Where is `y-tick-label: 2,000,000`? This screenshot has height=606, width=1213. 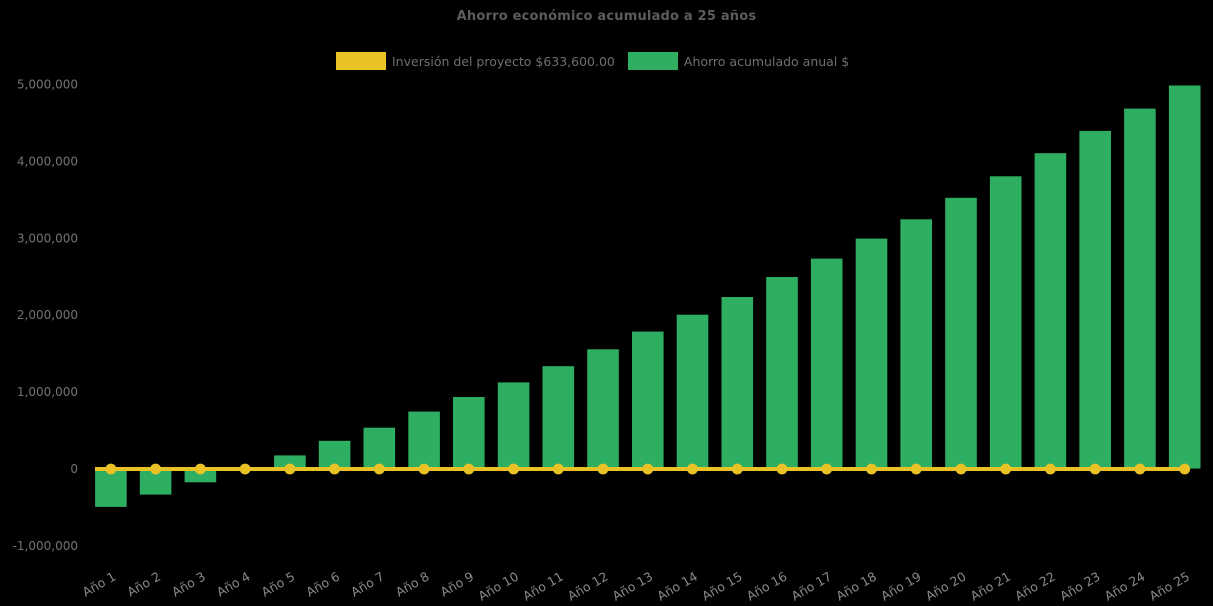 y-tick-label: 2,000,000 is located at coordinates (47, 315).